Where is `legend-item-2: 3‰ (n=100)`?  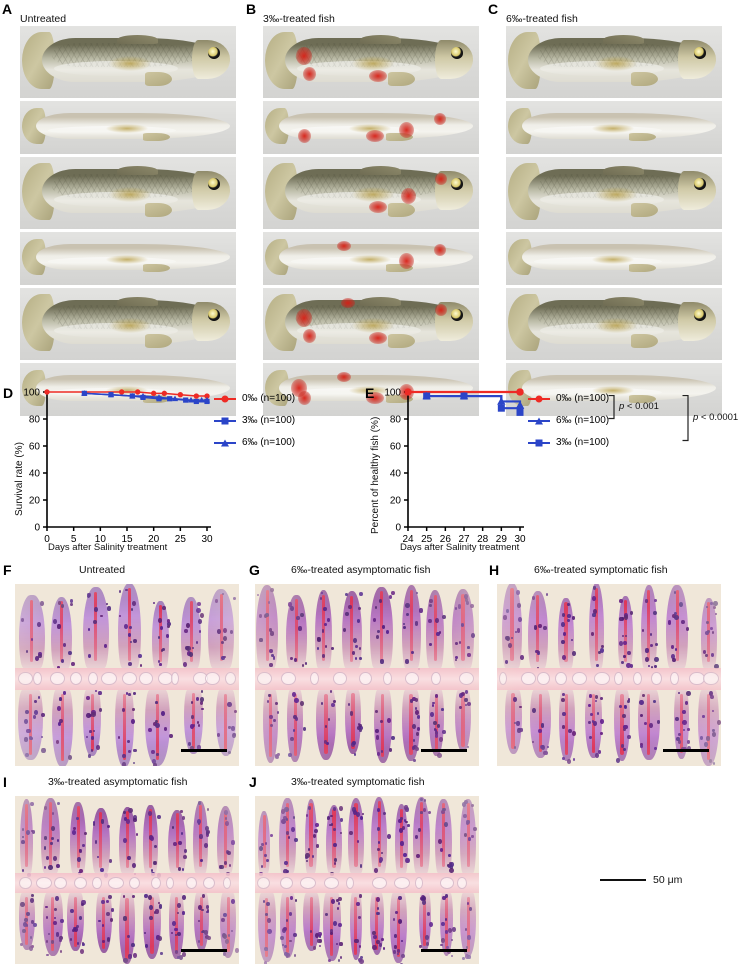
legend-item-2: 3‰ (n=100) is located at coordinates (568, 442).